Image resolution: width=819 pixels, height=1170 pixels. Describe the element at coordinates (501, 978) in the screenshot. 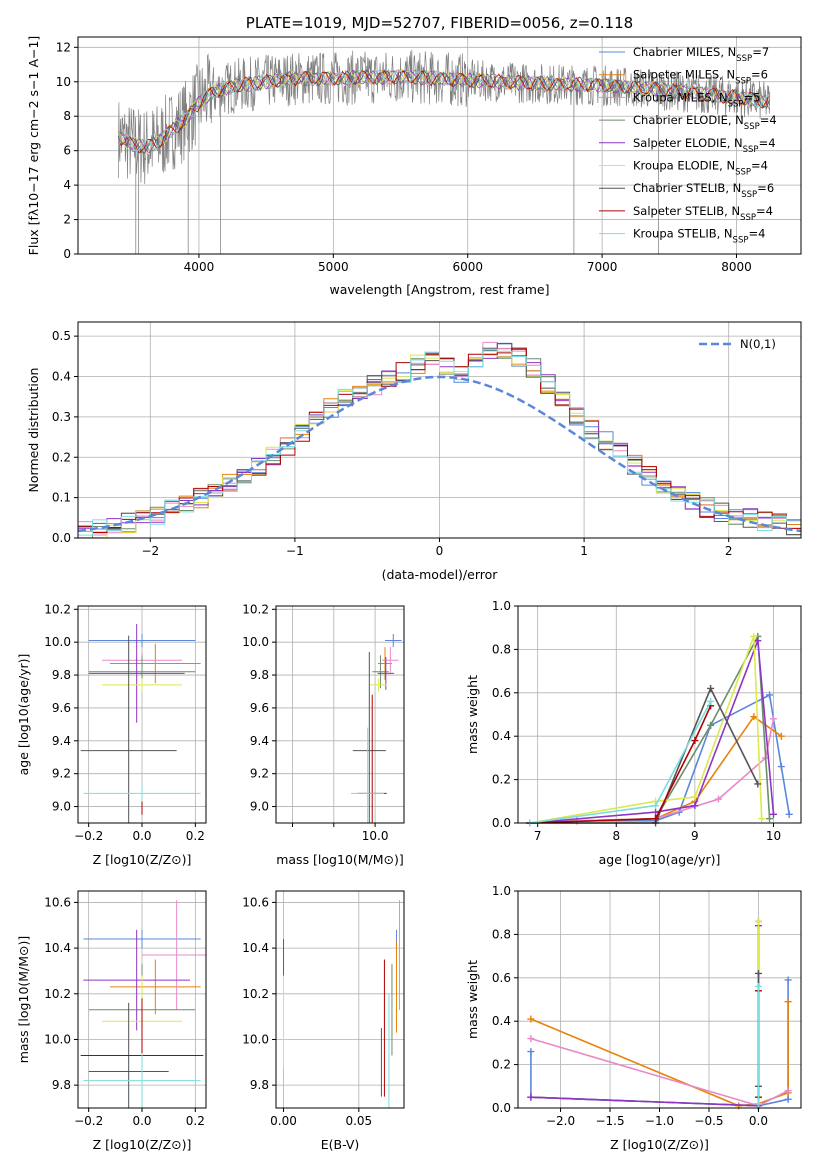

I see `y-tick-label: 0.6` at that location.